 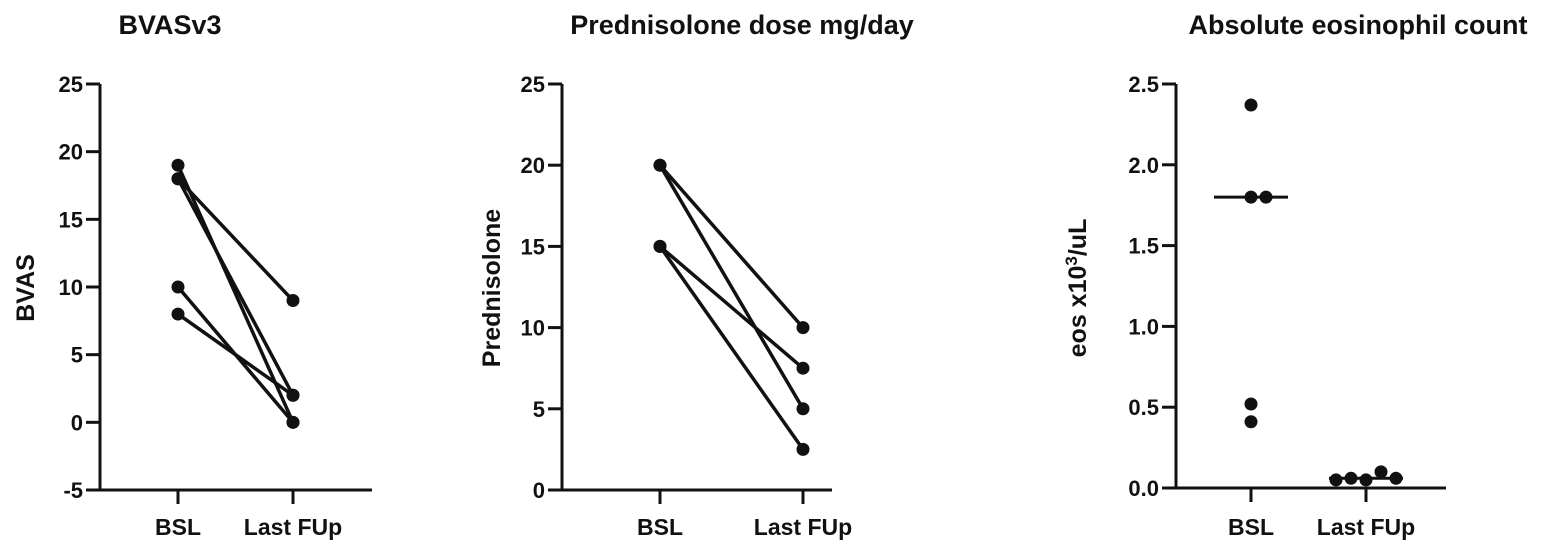 What do you see at coordinates (1143, 165) in the screenshot?
I see `y-tick-label: 2.0` at bounding box center [1143, 165].